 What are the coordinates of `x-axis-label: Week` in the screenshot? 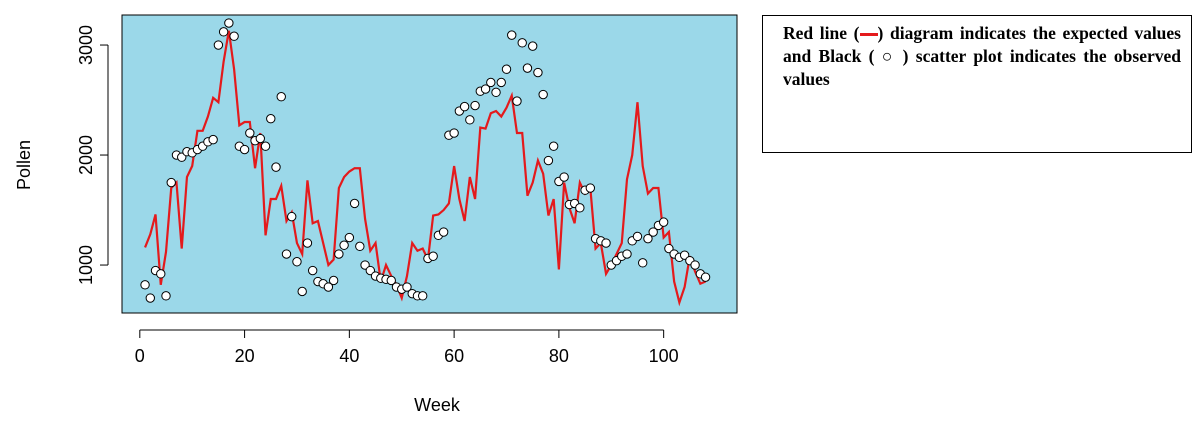 It's located at (437, 405).